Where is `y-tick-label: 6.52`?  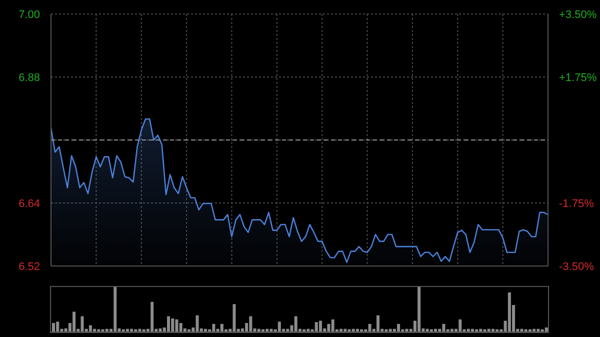 y-tick-label: 6.52 is located at coordinates (29, 267).